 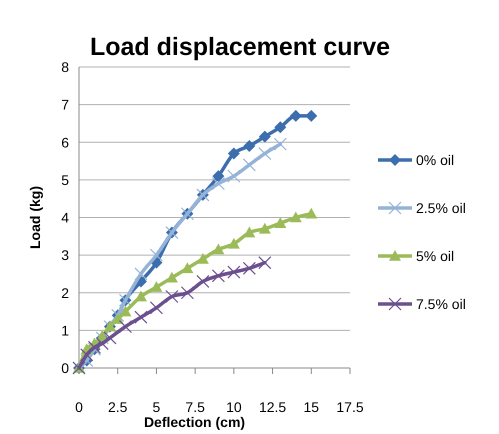 What do you see at coordinates (65, 330) in the screenshot?
I see `y-tick-label: 1` at bounding box center [65, 330].